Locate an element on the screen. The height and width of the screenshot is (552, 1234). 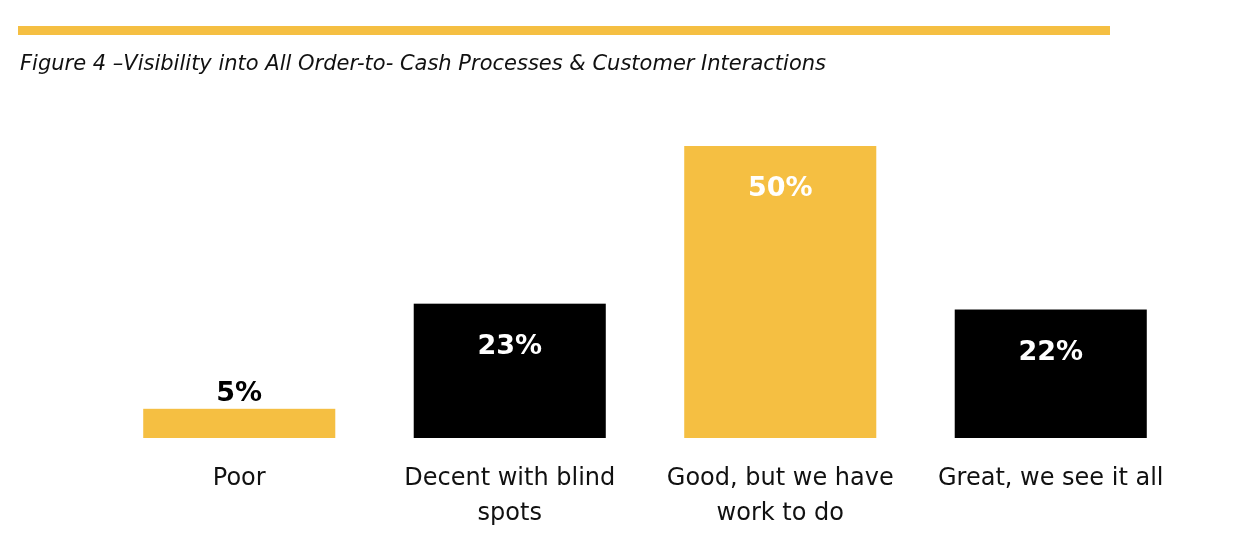
chart-title: Figure 4 –Visibility into All Order-to- Cash Processes & Customer Interactions is located at coordinates (423, 63).